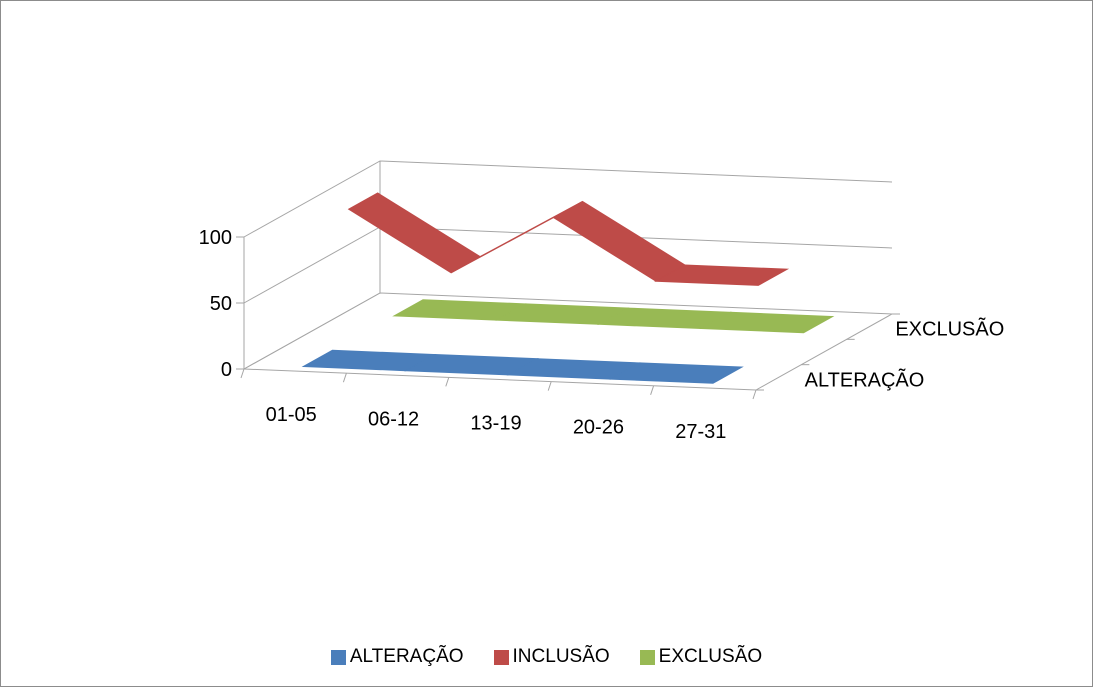  What do you see at coordinates (221, 304) in the screenshot?
I see `y-tick-label: 50` at bounding box center [221, 304].